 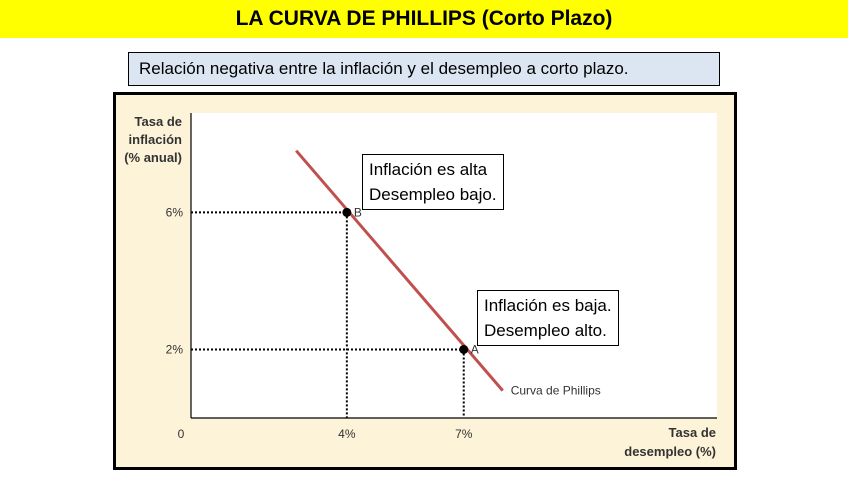 I want to click on x-axis-label: Tasa de, so click(x=692, y=432).